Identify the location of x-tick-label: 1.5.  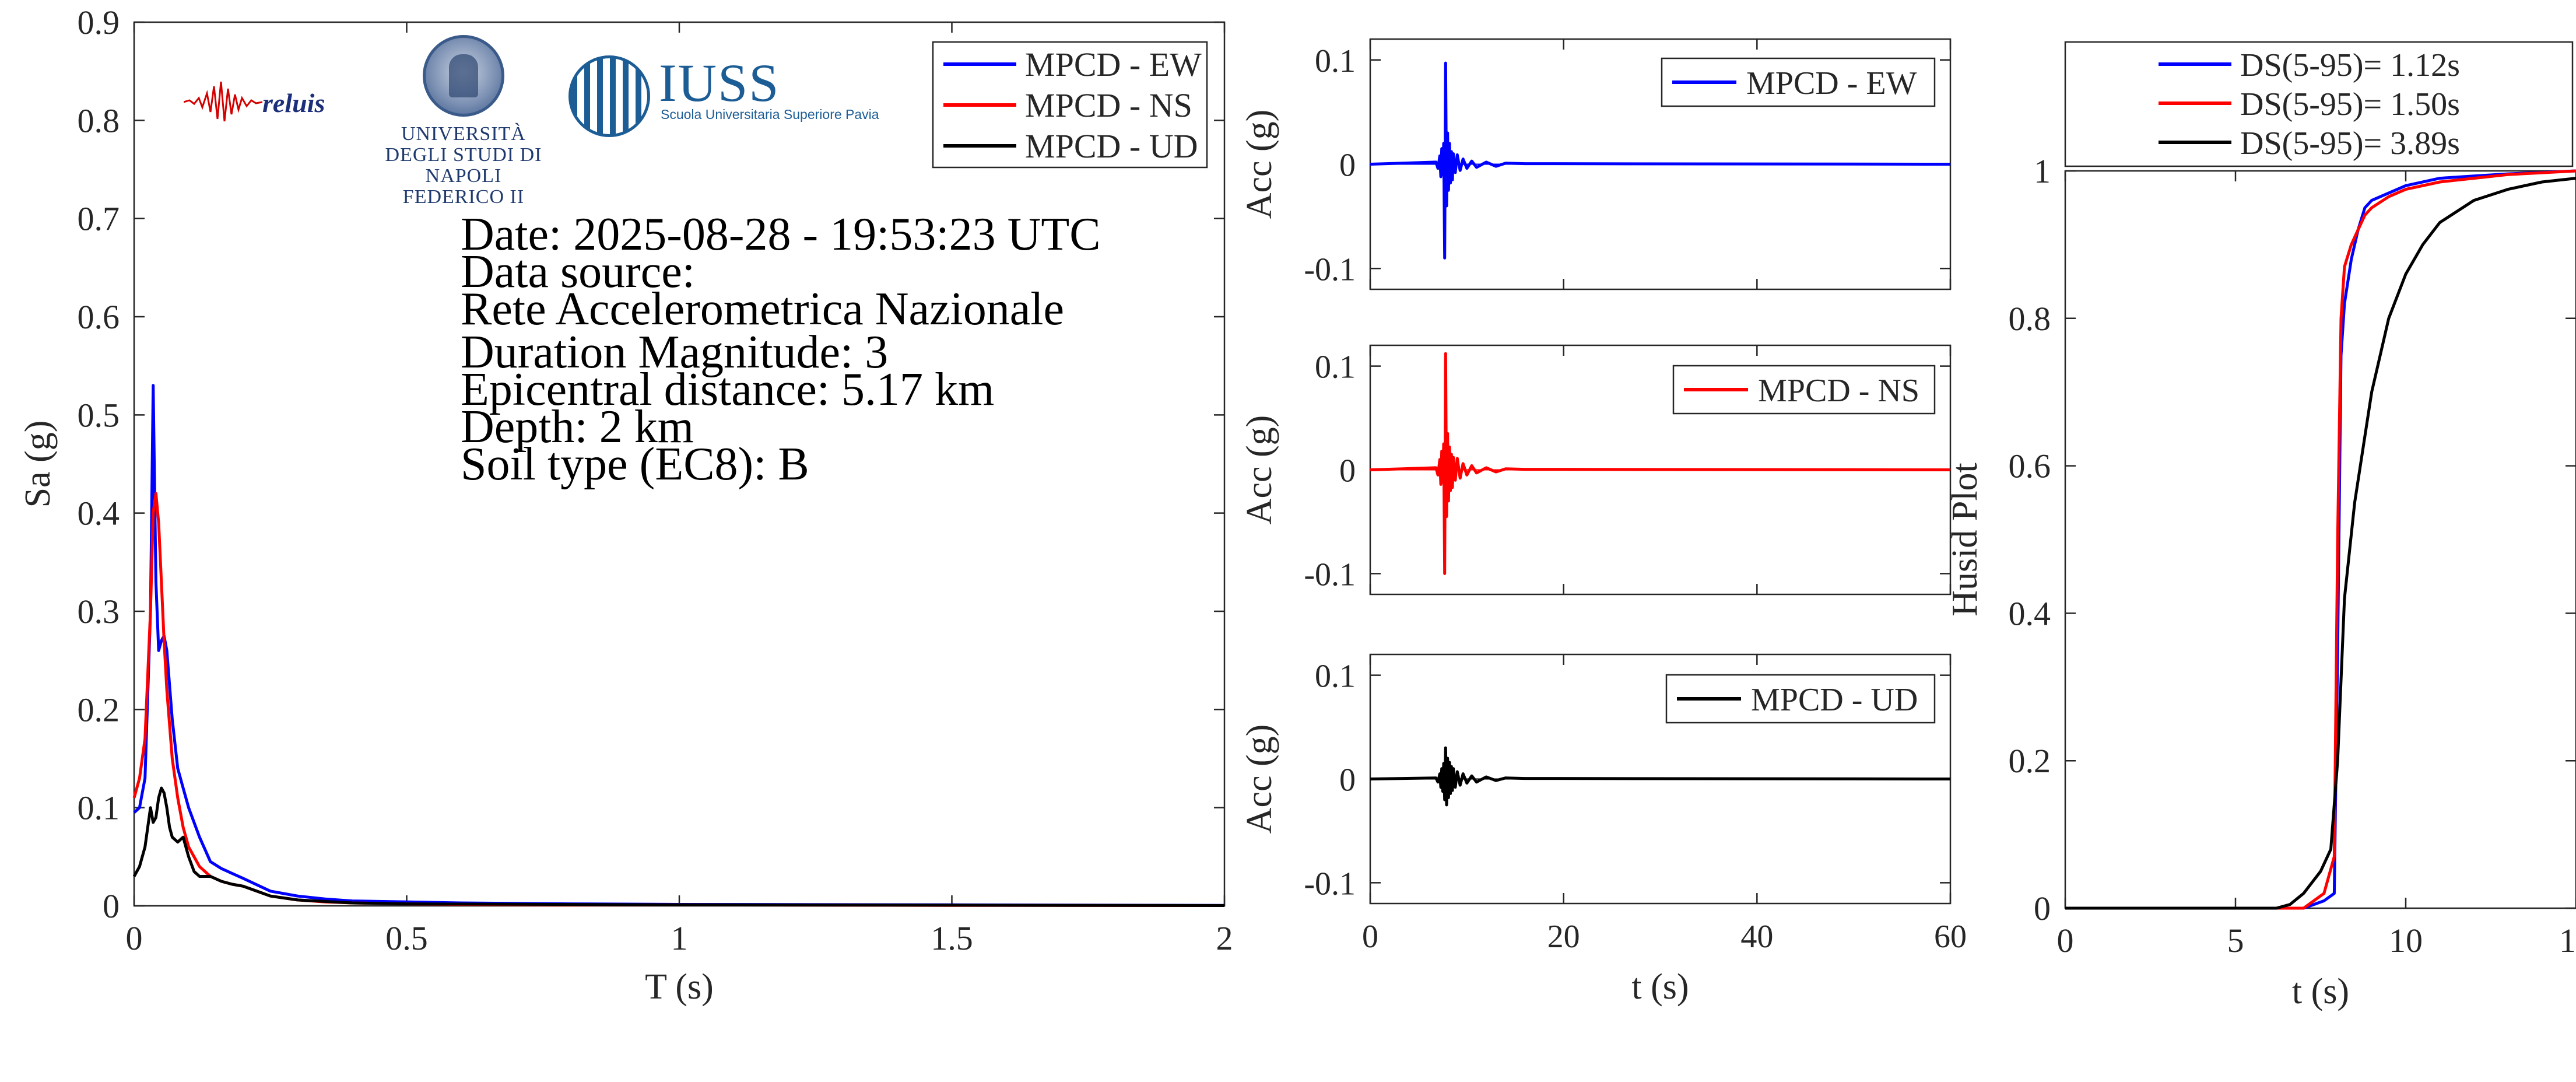
(952, 938).